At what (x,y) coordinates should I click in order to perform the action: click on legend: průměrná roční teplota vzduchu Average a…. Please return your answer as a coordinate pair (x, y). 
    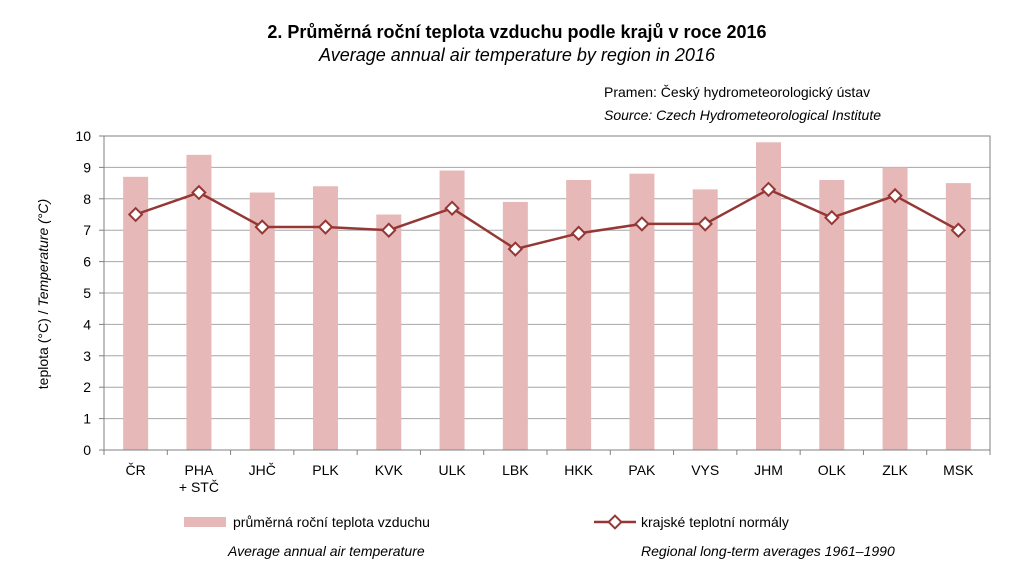
    Looking at the image, I should click on (539, 536).